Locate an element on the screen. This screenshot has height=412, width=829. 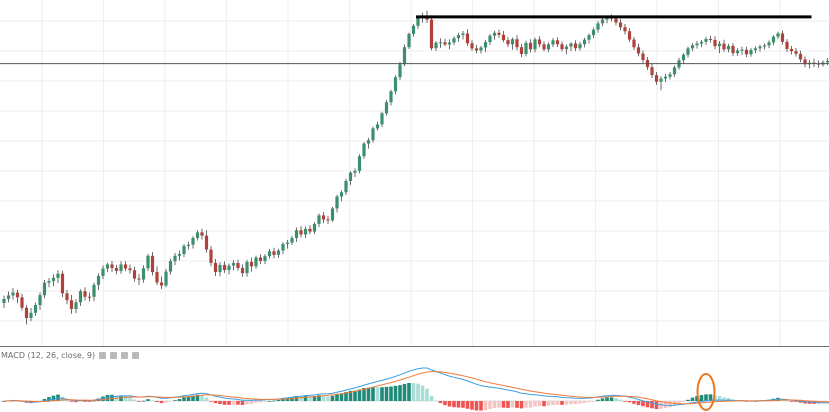
eye-icon is located at coordinates (103, 355).